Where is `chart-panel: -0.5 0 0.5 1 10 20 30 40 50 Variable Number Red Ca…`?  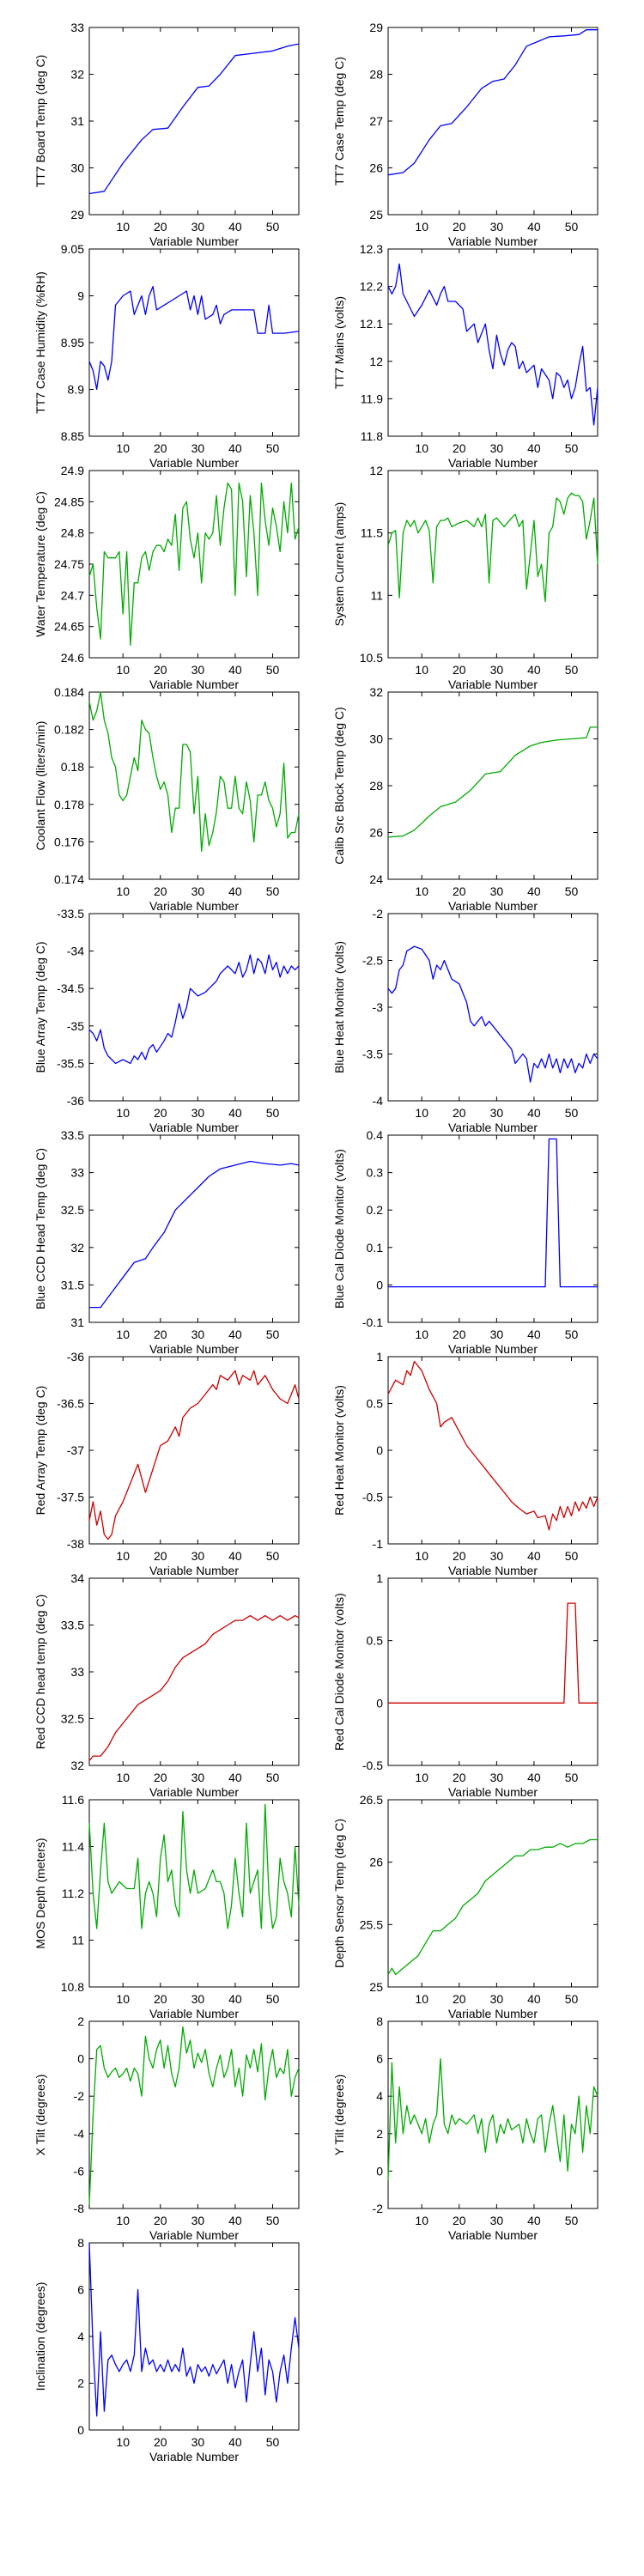 chart-panel: -0.5 0 0.5 1 10 20 30 40 50 Variable Number Red Ca… is located at coordinates (465, 1685).